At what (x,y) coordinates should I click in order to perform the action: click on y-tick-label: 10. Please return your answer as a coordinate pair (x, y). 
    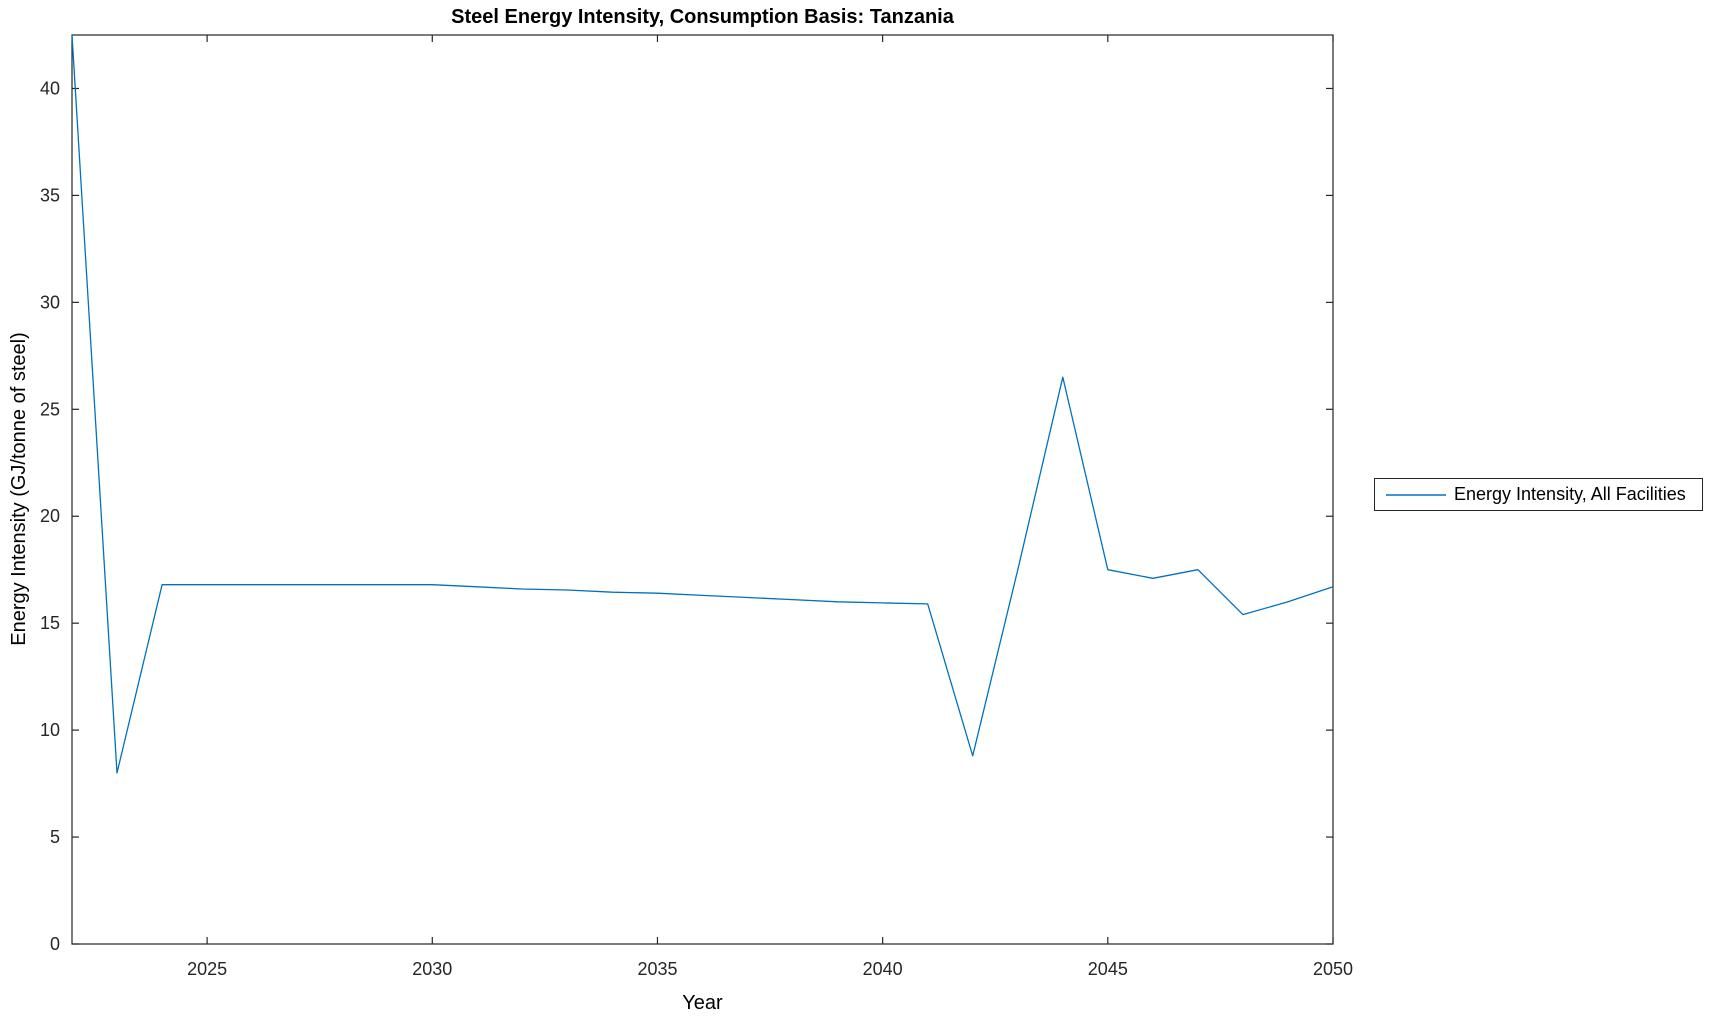
    Looking at the image, I should click on (50, 730).